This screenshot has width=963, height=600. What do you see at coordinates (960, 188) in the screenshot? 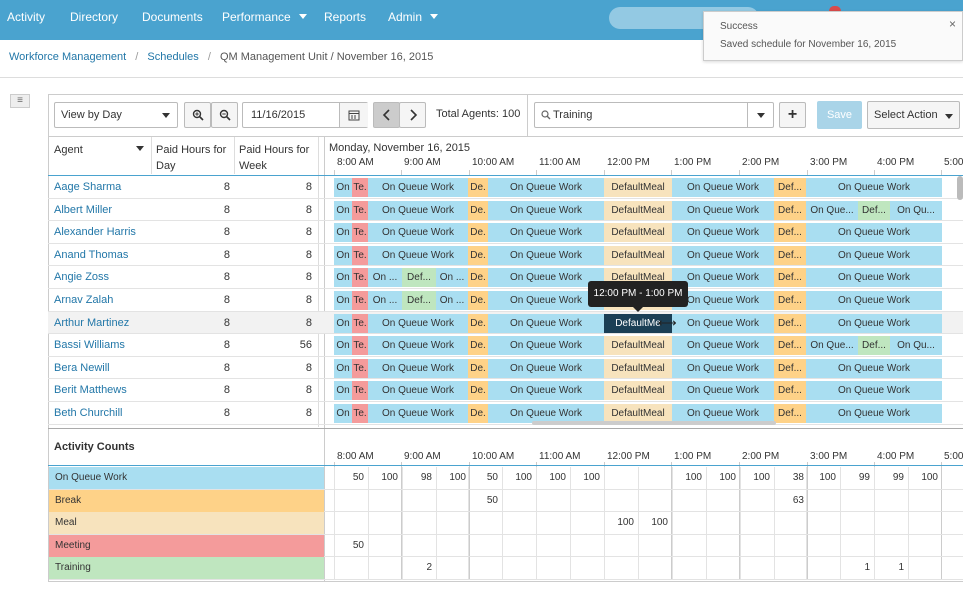
I see `vertical-scrollbar` at bounding box center [960, 188].